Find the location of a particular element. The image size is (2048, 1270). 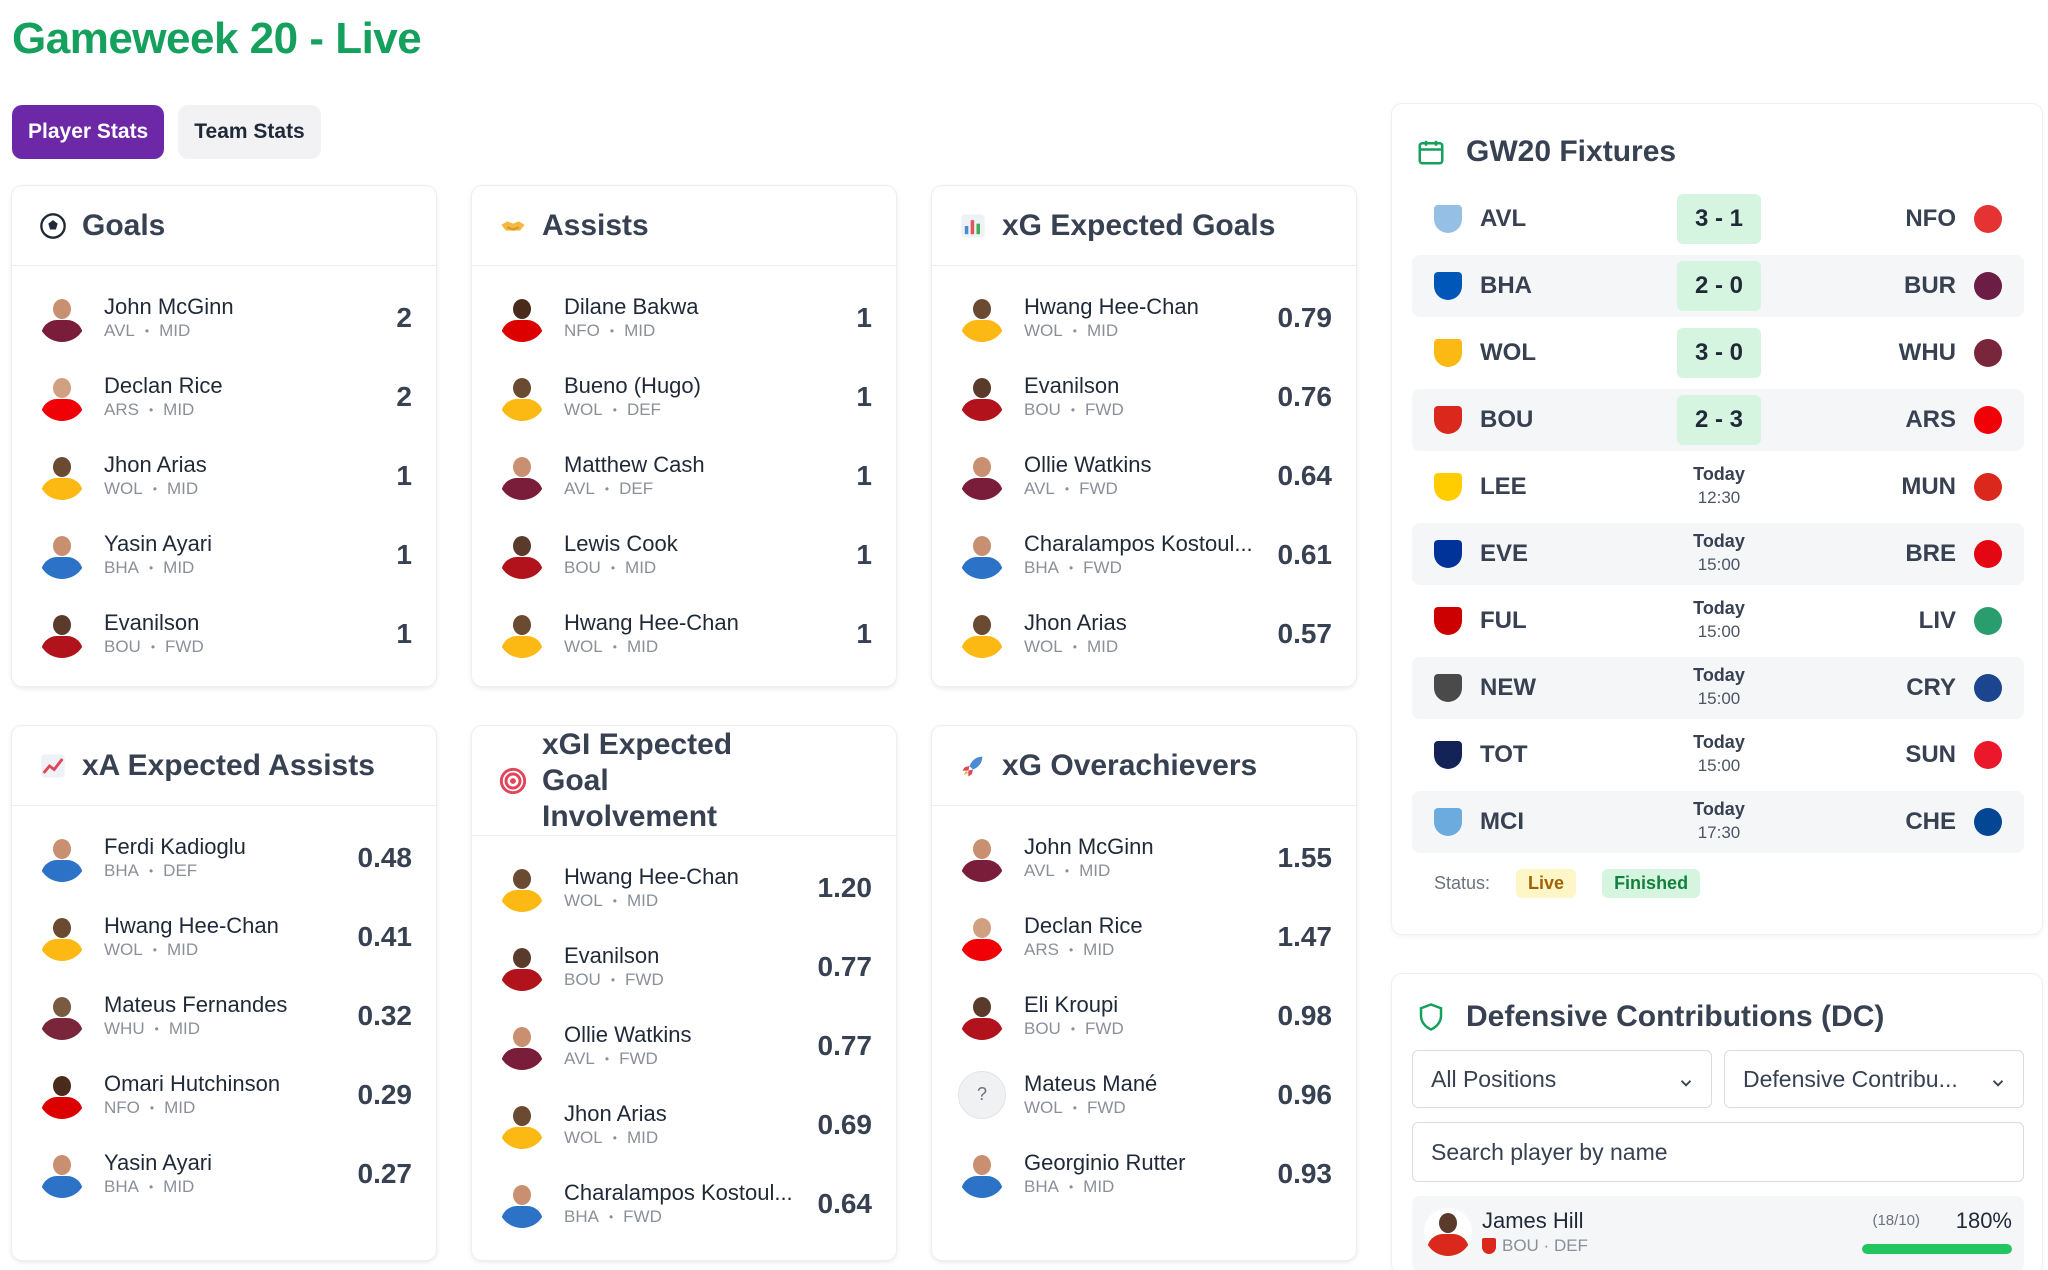

player-row: Eli Kroupi BOU • FWD 0.98 is located at coordinates (1144, 1015).